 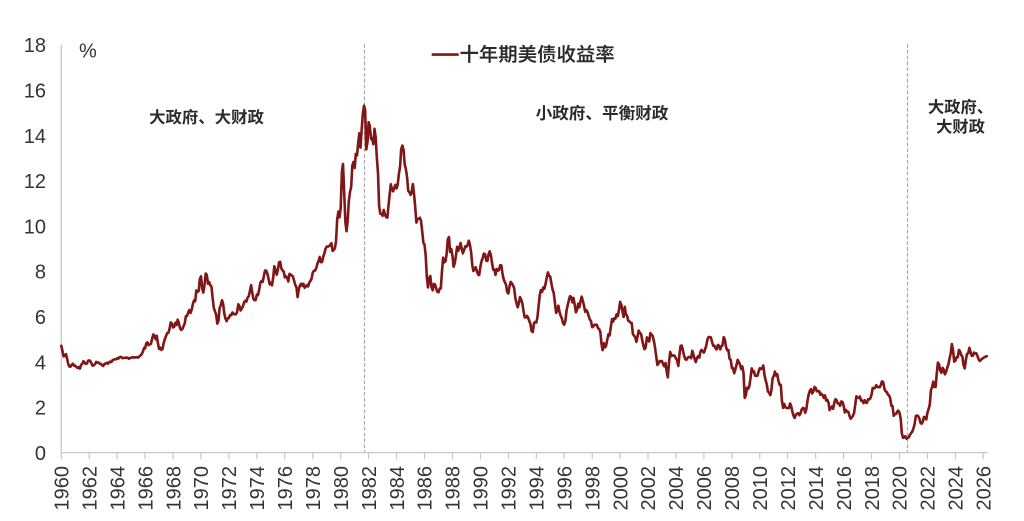 I want to click on svg-text: 14, so click(x=35, y=137).